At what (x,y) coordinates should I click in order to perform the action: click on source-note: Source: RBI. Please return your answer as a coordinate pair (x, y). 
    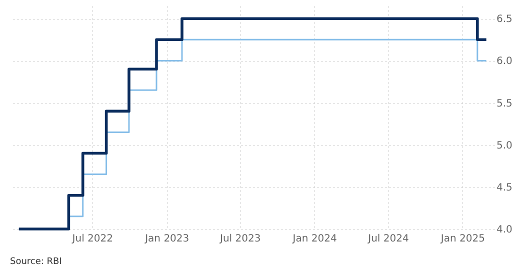
    Looking at the image, I should click on (36, 262).